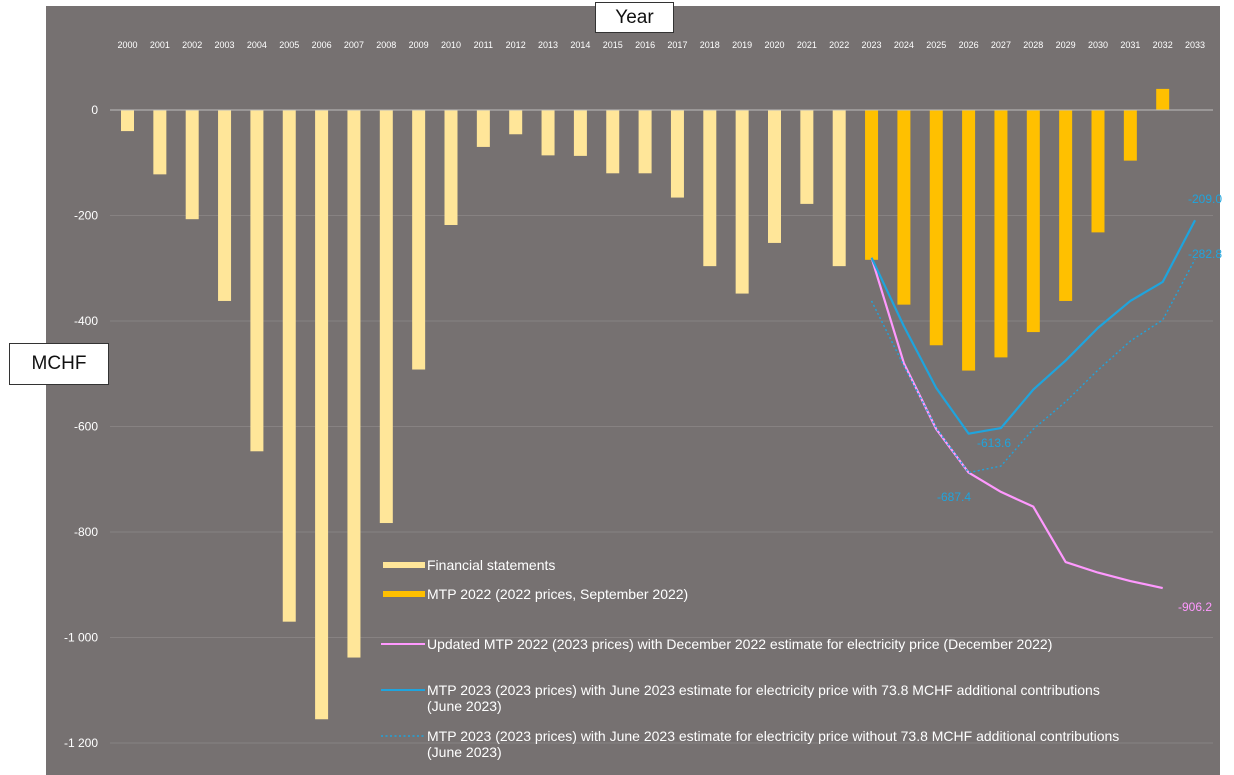  I want to click on y-axis-title: MCHF, so click(59, 364).